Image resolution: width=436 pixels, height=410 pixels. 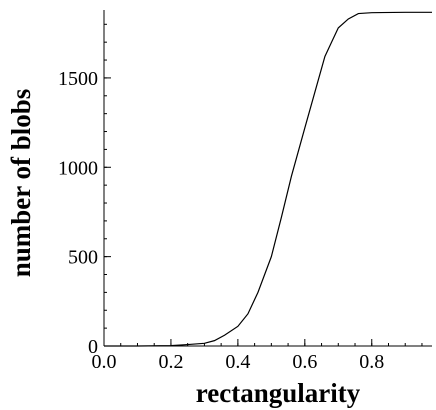 What do you see at coordinates (93, 347) in the screenshot?
I see `y-tick-label: 0` at bounding box center [93, 347].